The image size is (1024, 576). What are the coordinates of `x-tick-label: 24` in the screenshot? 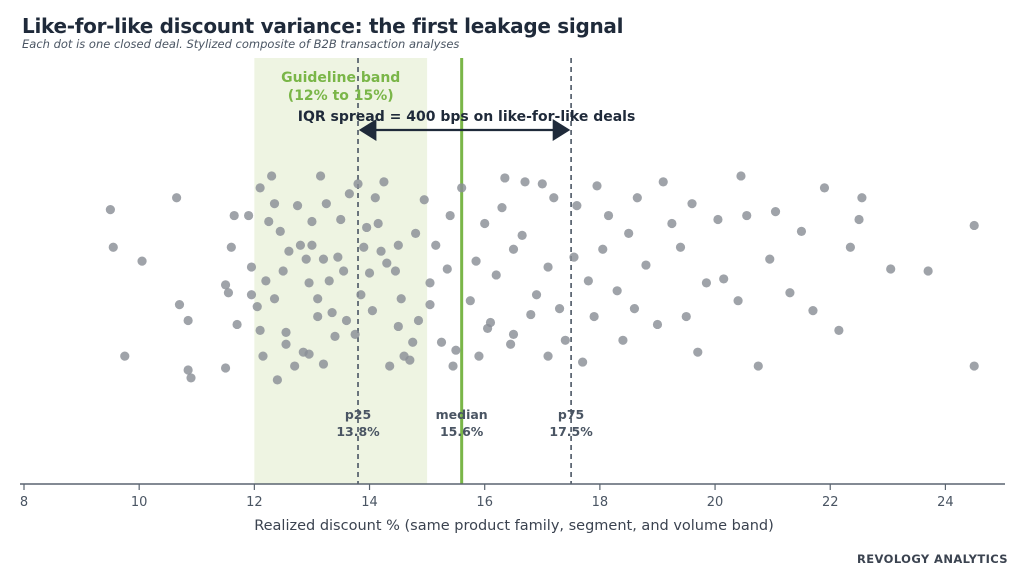 It's located at (945, 502).